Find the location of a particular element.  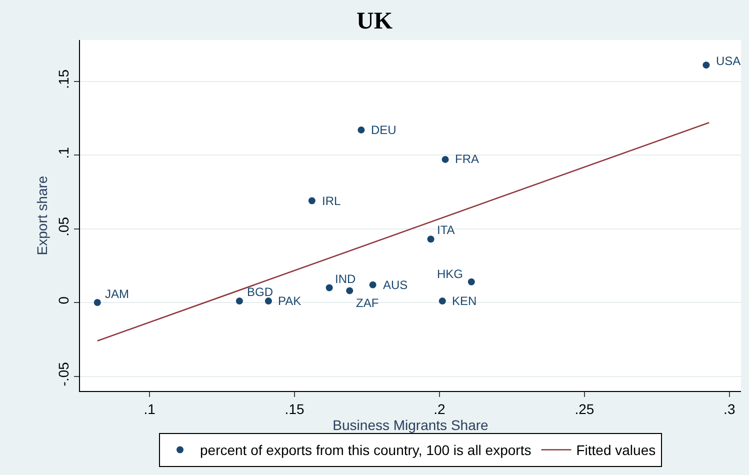

x-tick-label: .3 is located at coordinates (730, 408).